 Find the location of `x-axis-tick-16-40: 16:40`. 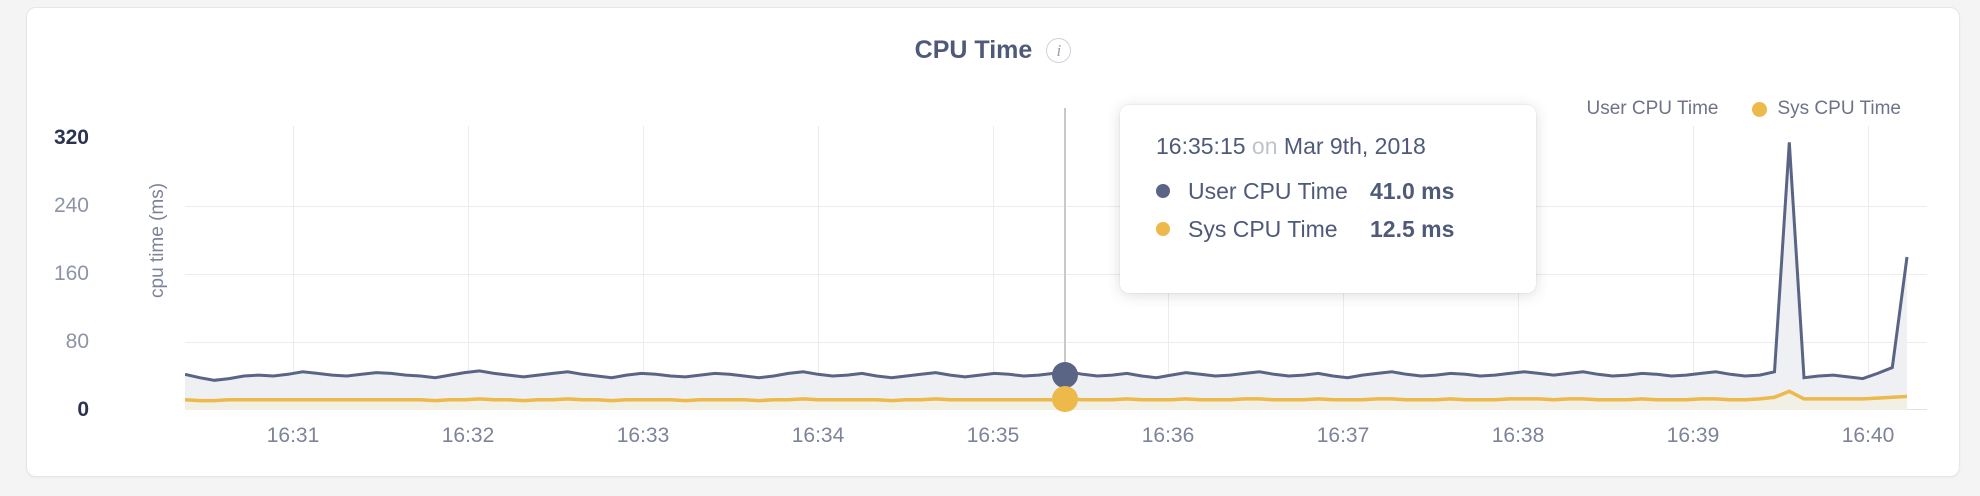

x-axis-tick-16-40: 16:40 is located at coordinates (1868, 435).